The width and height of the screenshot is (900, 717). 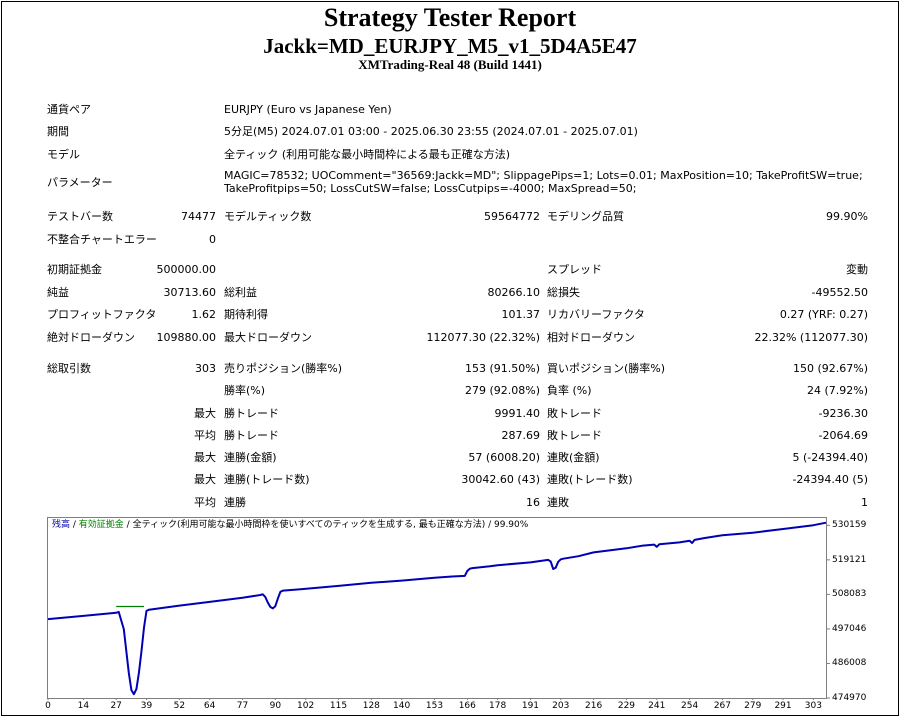 I want to click on long-positions-value: 150 (92.67%), so click(x=830, y=368).